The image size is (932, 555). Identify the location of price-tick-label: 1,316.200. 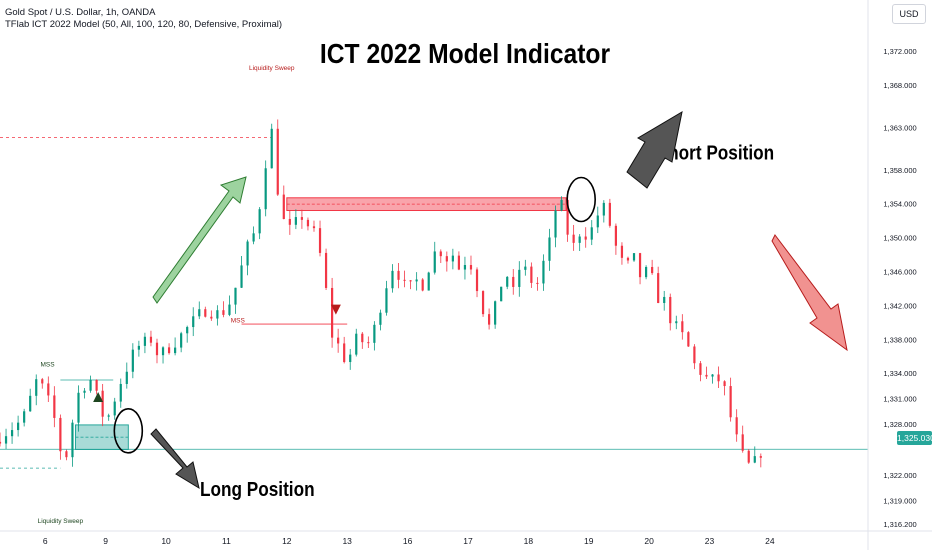
(899, 524).